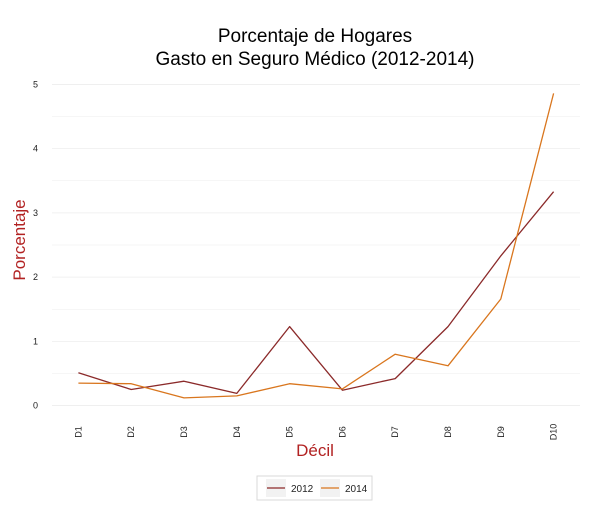 This screenshot has height=526, width=600. Describe the element at coordinates (184, 432) in the screenshot. I see `x-tick-label: D3` at that location.